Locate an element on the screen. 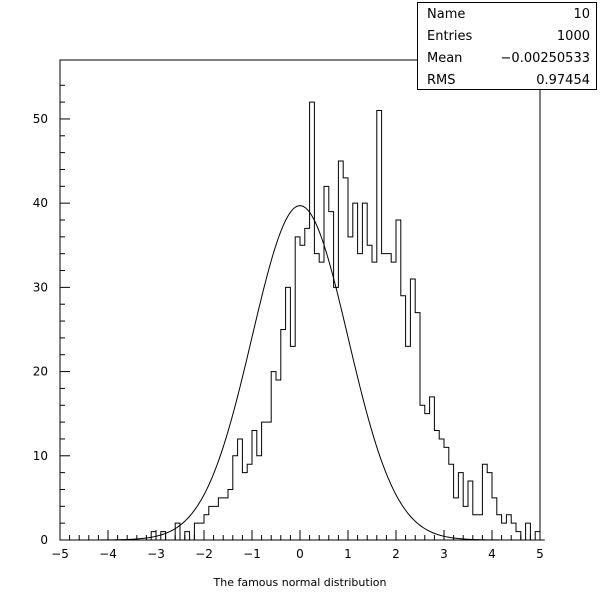  x-tick-label: 0 is located at coordinates (300, 554).